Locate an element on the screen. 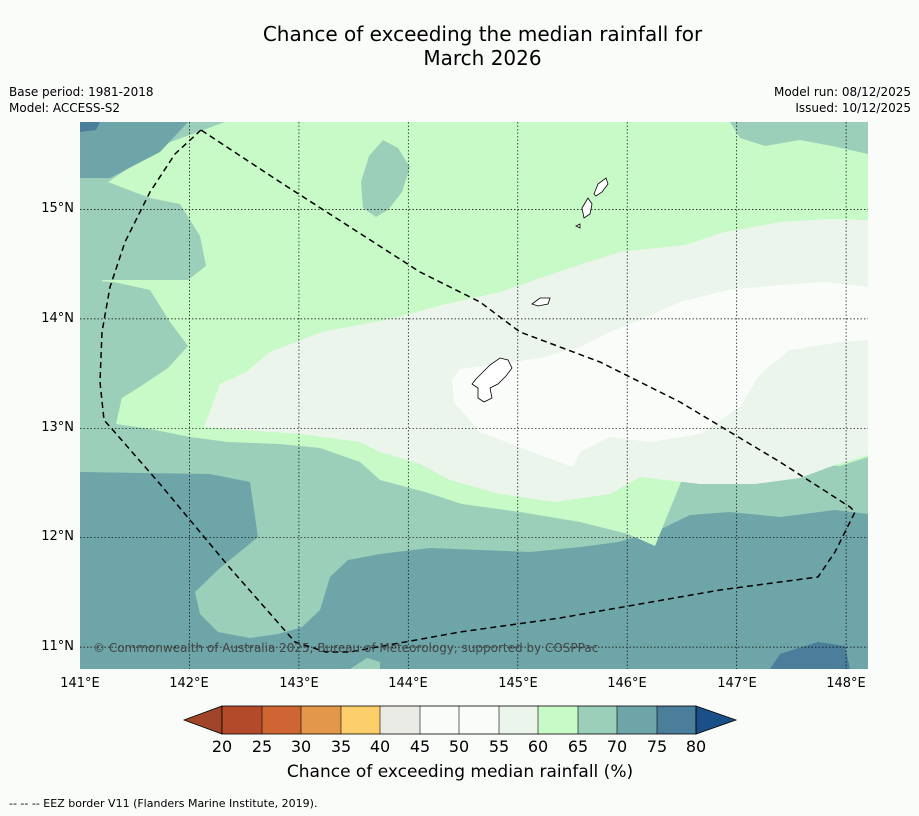  lon-label-142: 142°E is located at coordinates (189, 683).